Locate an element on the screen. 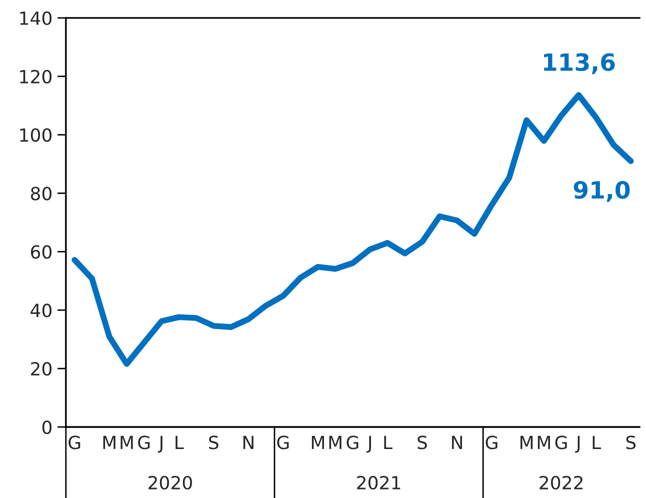 This screenshot has height=498, width=646. y-tick-label: 100 is located at coordinates (36, 135).